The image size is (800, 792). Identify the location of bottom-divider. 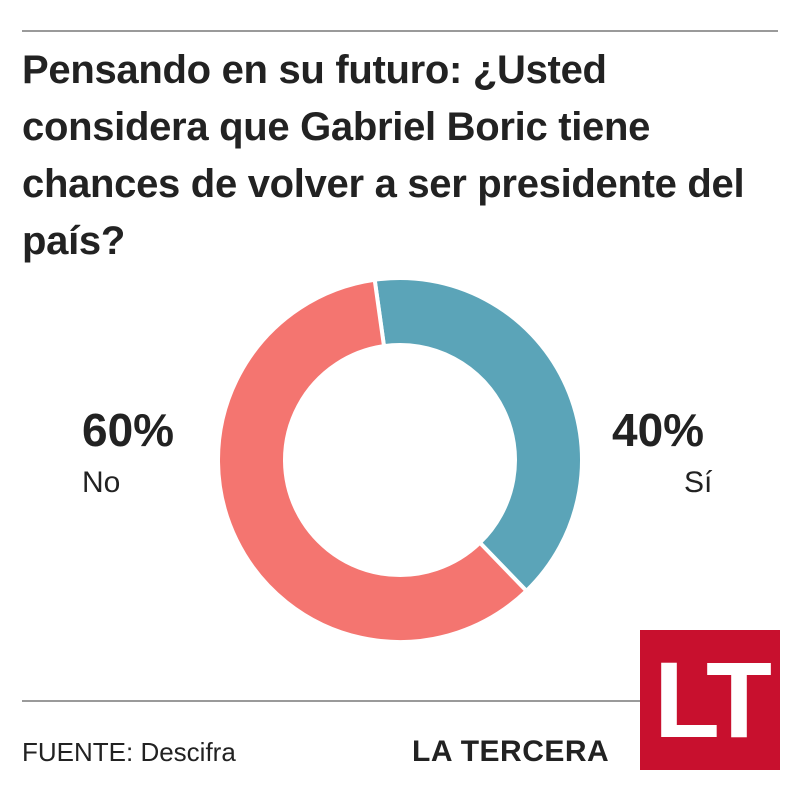
(400, 701).